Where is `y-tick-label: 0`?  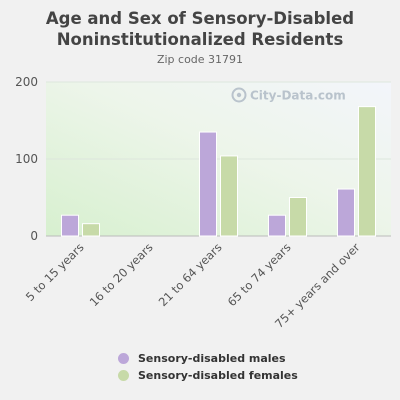 y-tick-label: 0 is located at coordinates (34, 236).